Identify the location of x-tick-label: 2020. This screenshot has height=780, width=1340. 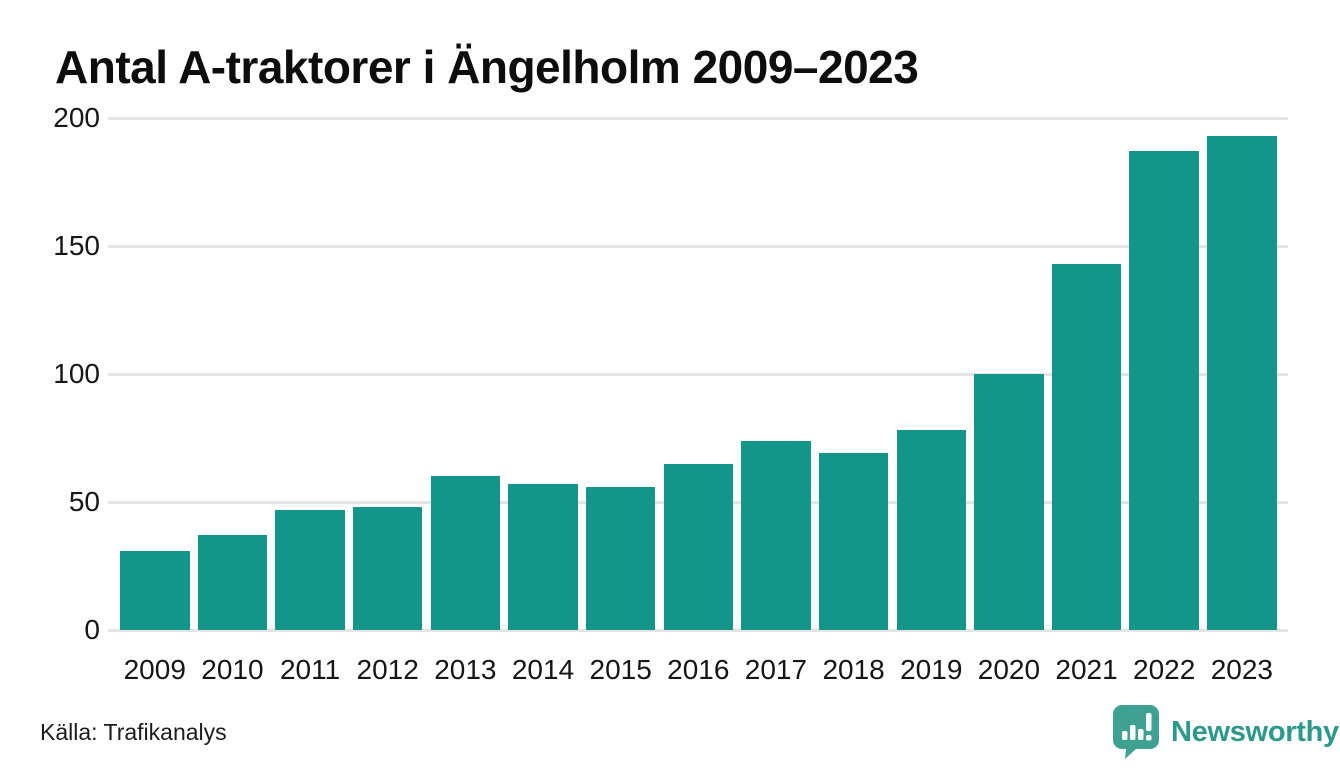
(1009, 669).